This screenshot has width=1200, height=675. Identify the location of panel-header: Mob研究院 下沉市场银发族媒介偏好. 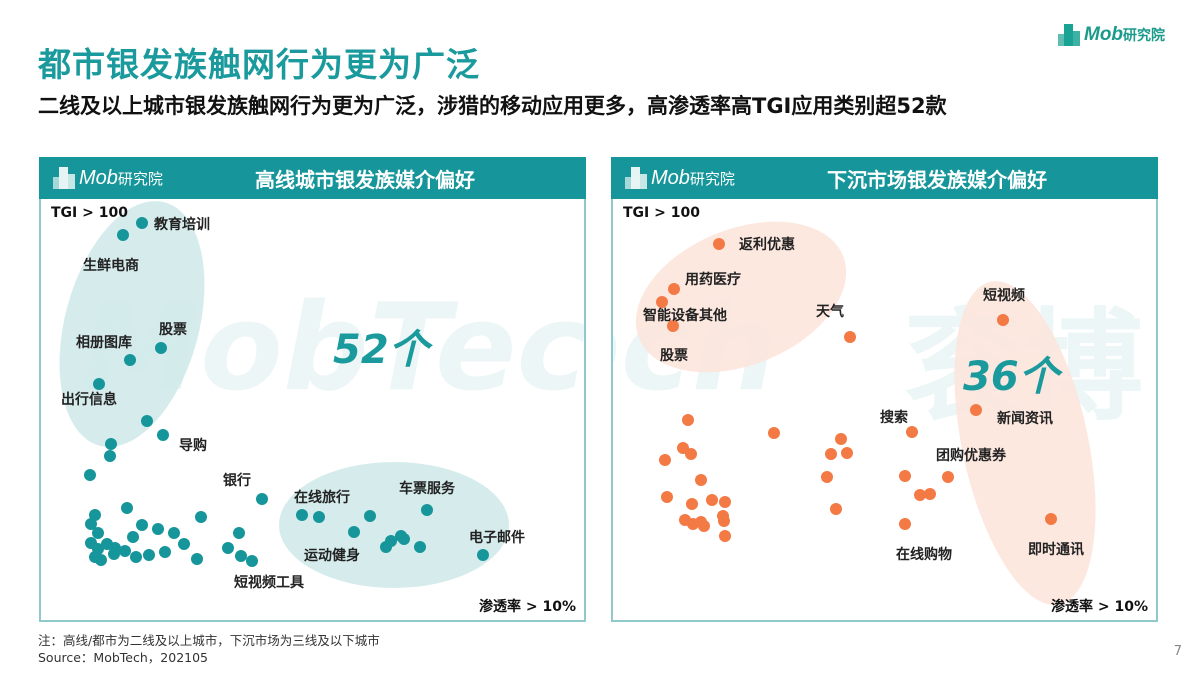
(884, 178).